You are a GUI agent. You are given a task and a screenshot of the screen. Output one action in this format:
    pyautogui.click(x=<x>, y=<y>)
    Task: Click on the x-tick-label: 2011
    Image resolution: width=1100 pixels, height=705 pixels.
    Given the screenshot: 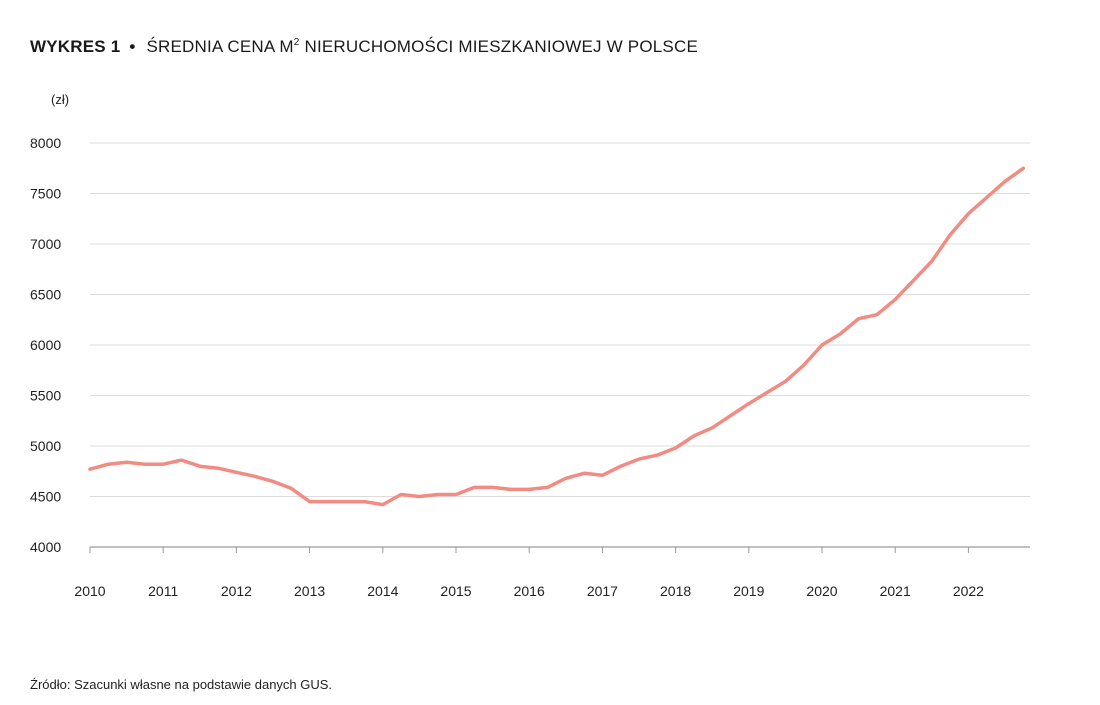 What is the action you would take?
    pyautogui.click(x=163, y=591)
    